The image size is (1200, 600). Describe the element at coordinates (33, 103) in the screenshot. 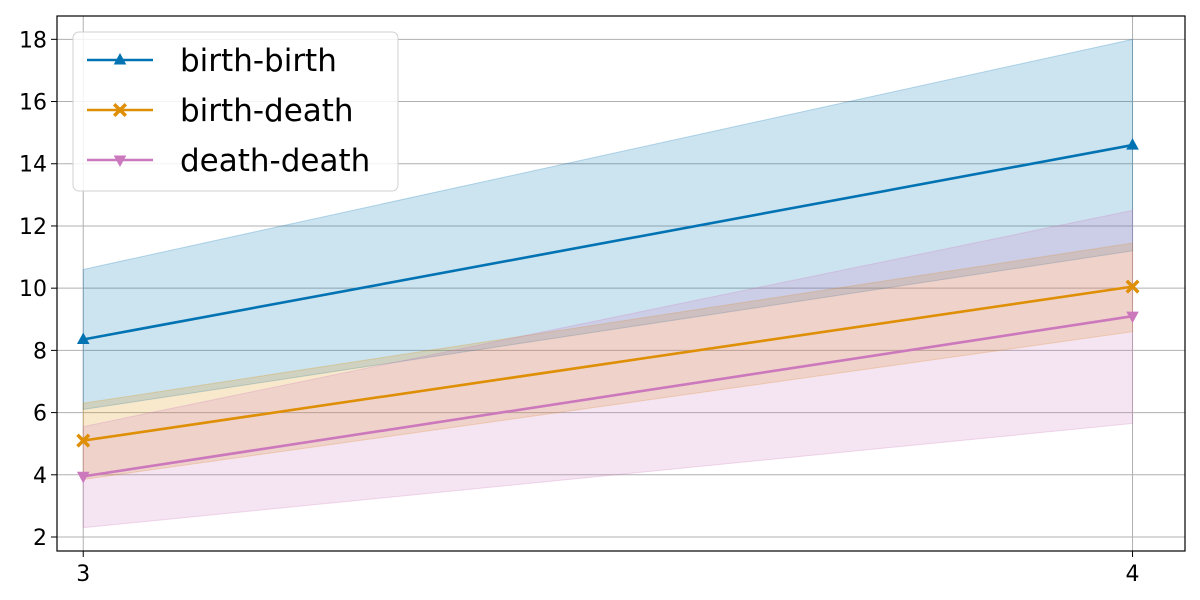

I see `y-tick-label: 16` at that location.